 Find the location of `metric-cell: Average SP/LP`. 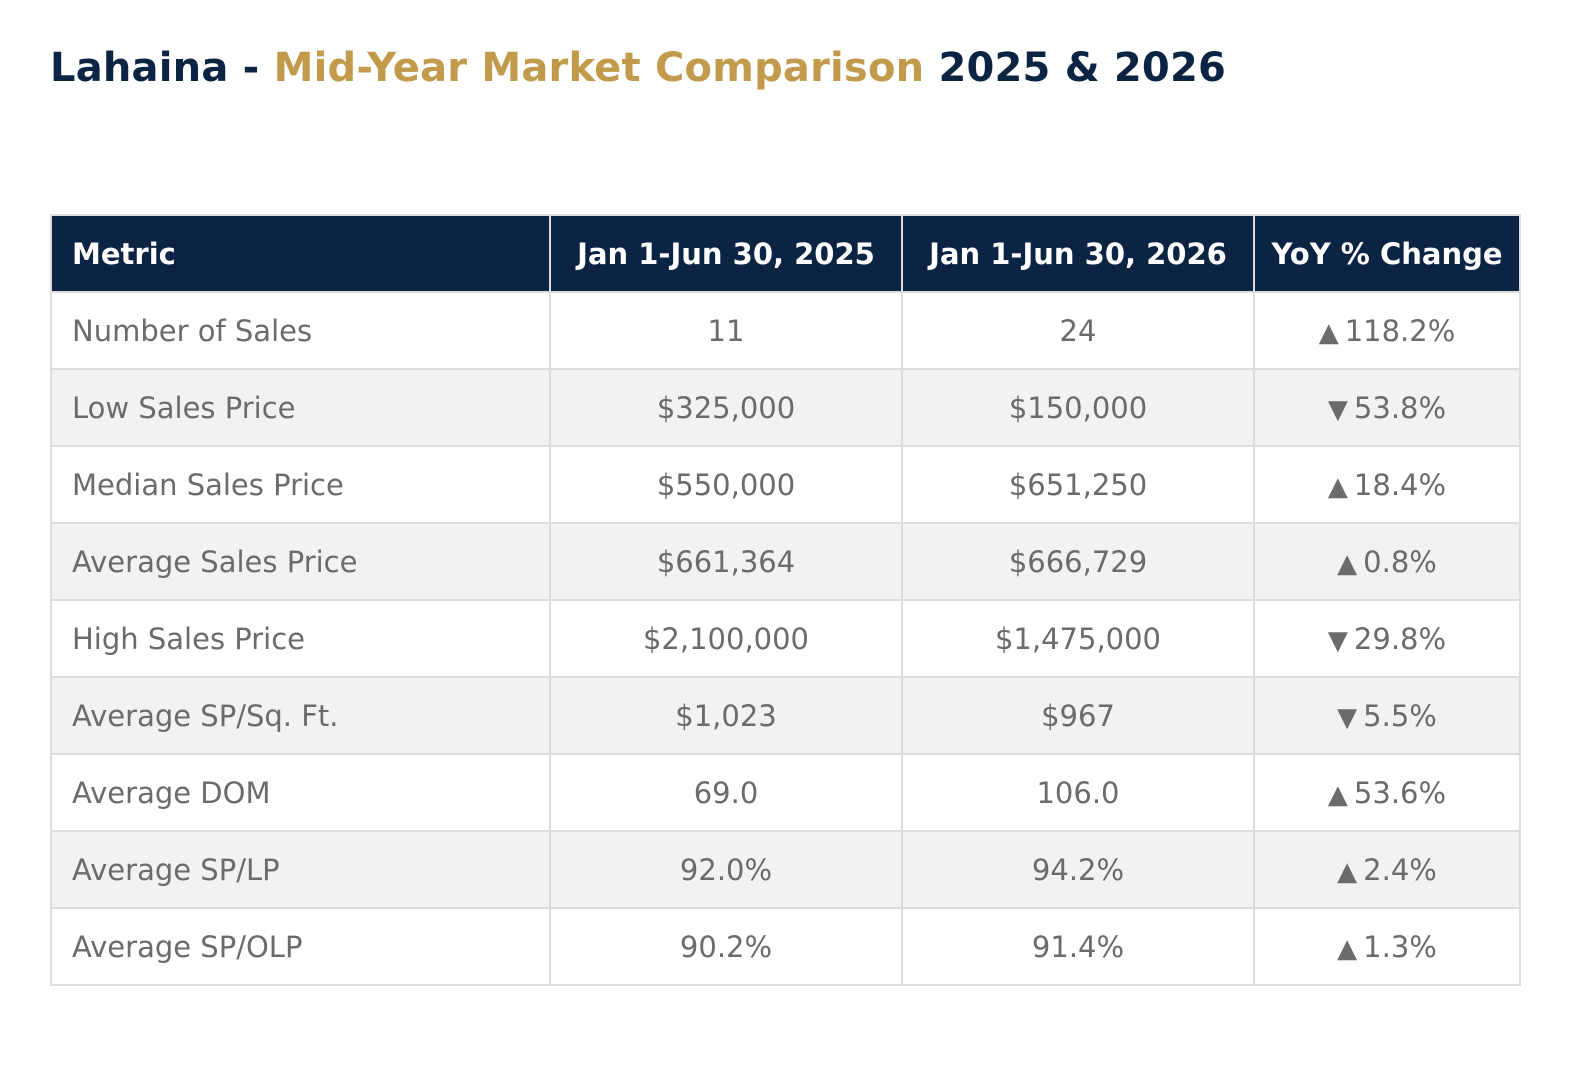

metric-cell: Average SP/LP is located at coordinates (300, 869).